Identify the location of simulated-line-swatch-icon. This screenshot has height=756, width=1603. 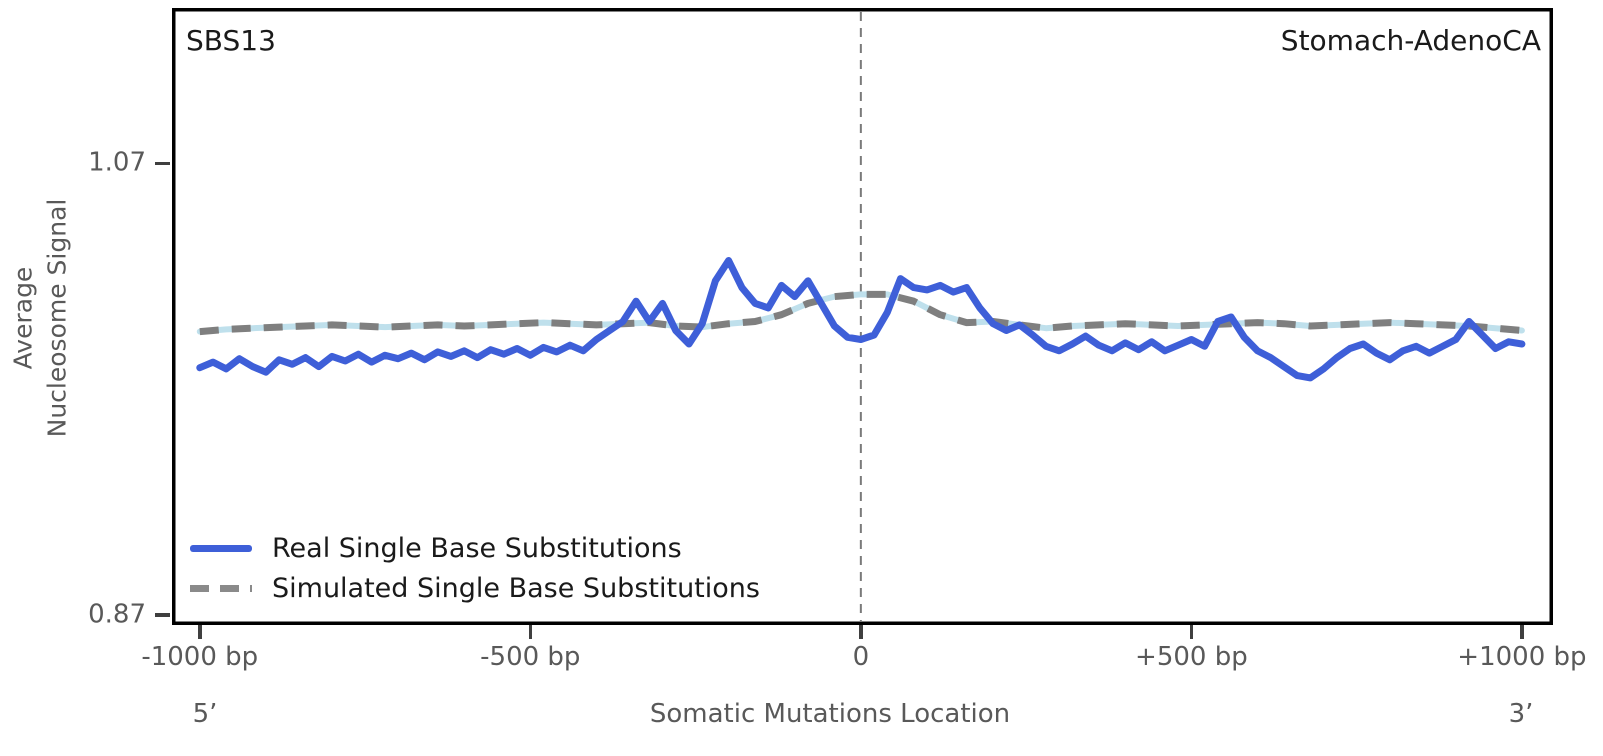
(221, 588).